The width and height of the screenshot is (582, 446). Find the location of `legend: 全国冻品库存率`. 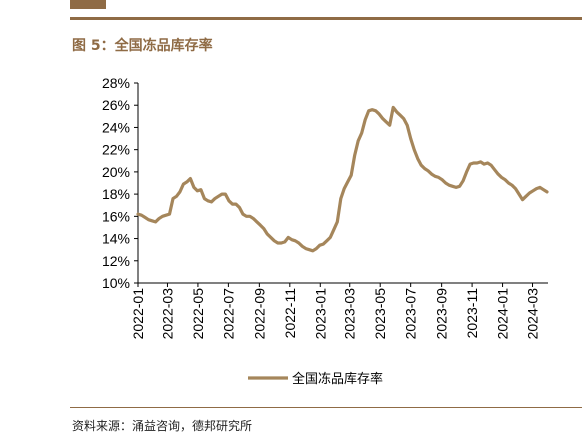

legend: 全国冻品库存率 is located at coordinates (315, 378).